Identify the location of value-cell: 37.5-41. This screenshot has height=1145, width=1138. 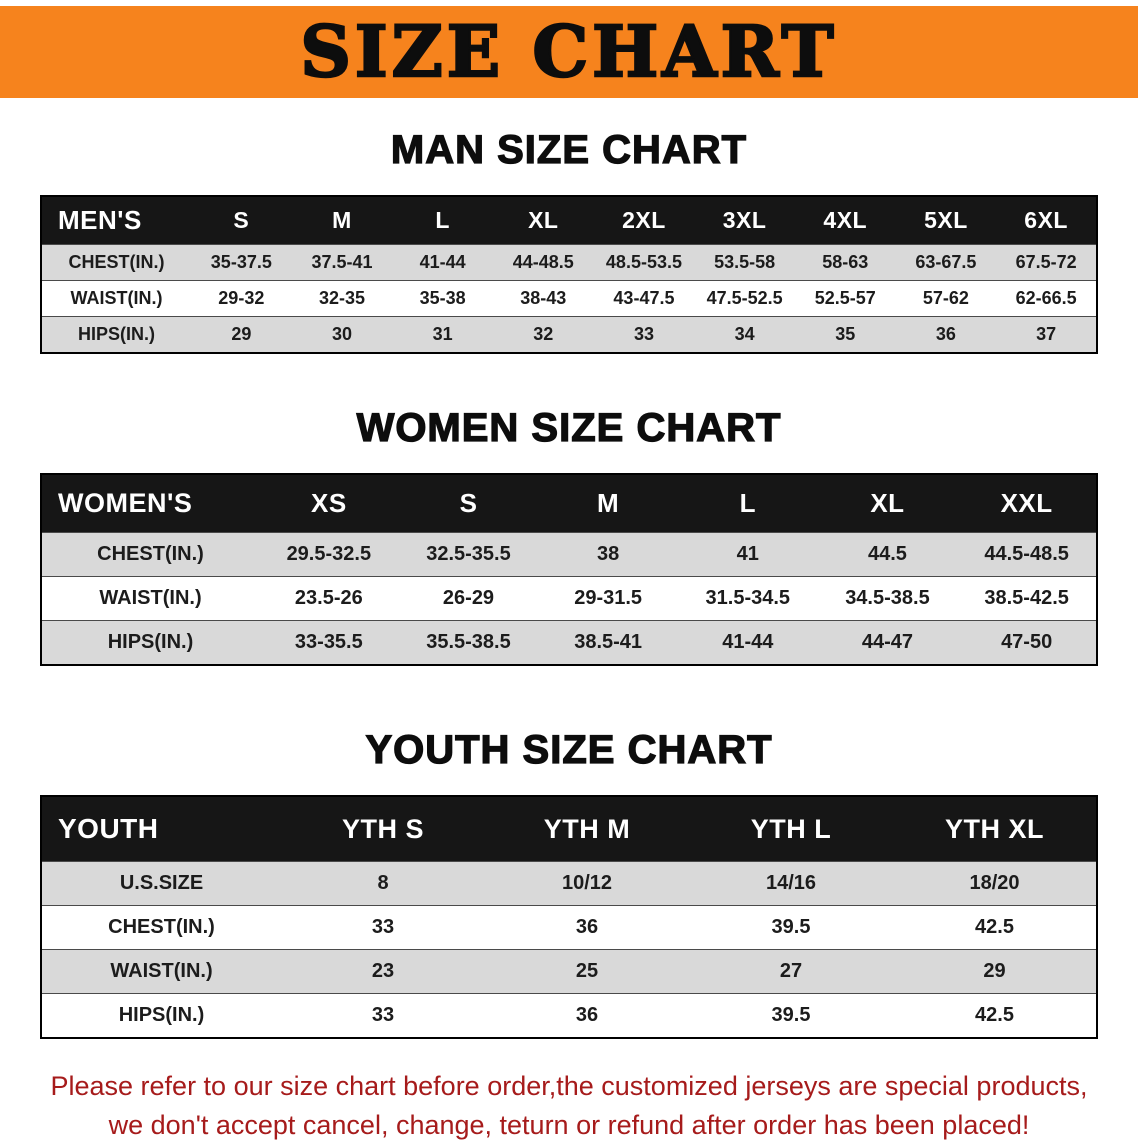
(342, 262).